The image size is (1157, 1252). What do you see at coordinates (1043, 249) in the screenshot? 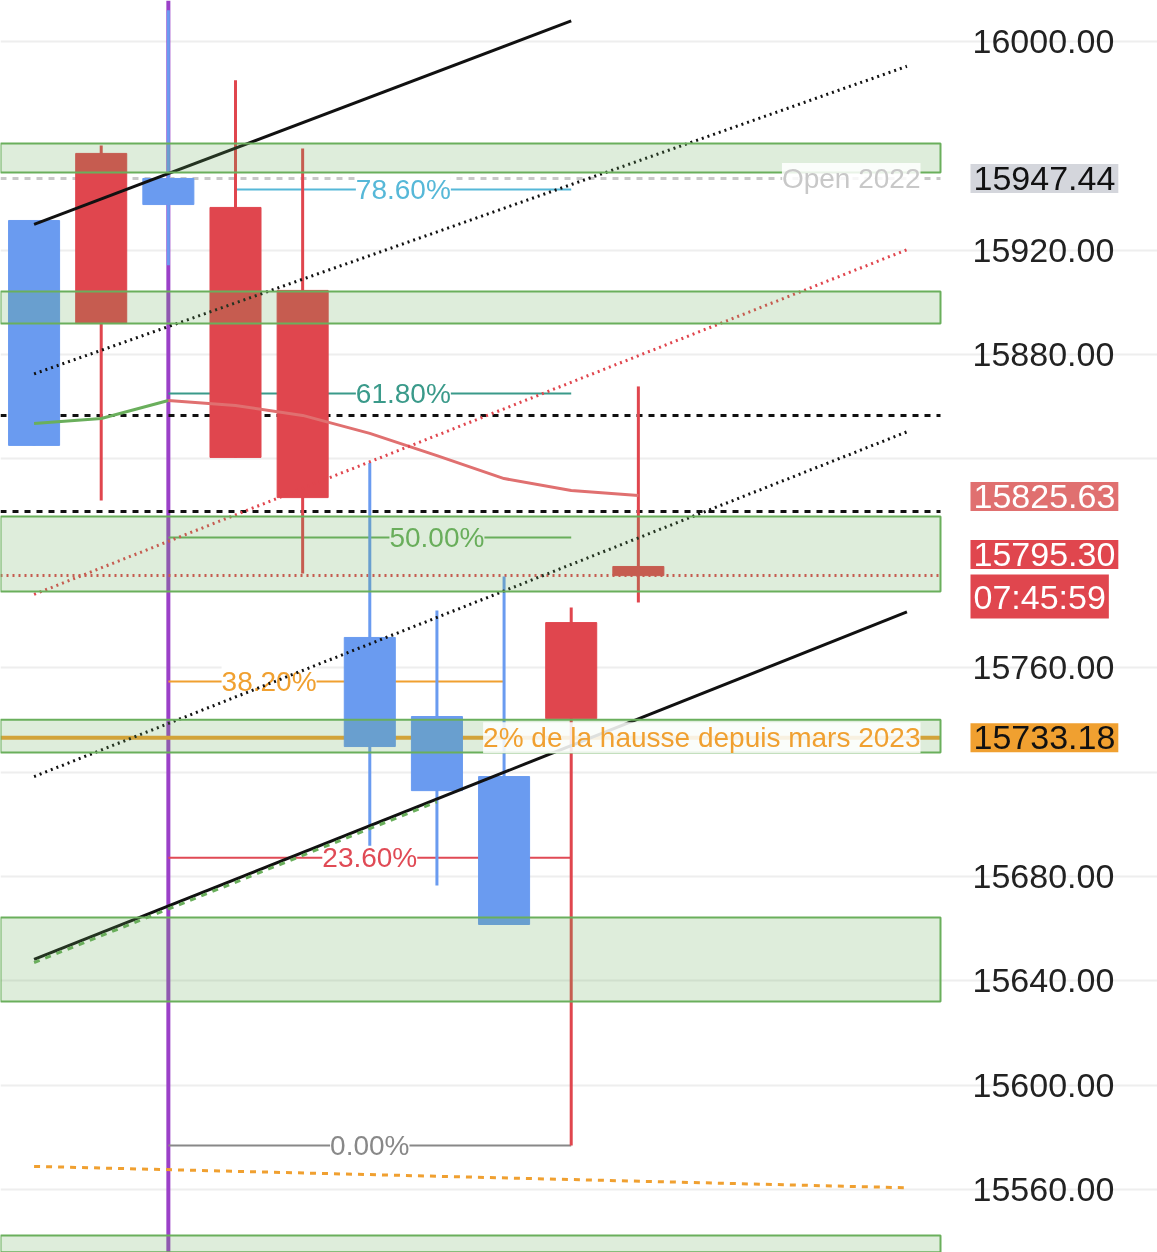
I see `y-tick-label: 15920.00` at bounding box center [1043, 249].